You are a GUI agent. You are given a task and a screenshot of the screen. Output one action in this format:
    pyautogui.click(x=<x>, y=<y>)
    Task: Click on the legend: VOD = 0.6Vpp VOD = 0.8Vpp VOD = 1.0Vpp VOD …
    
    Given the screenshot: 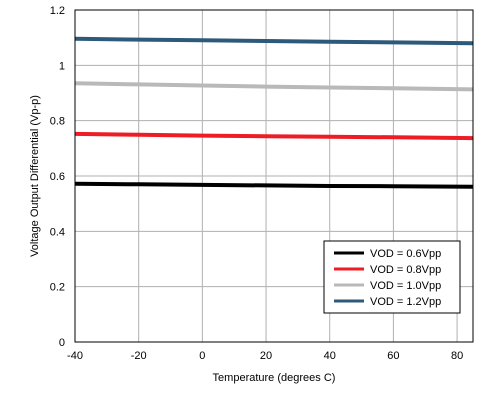 What is the action you would take?
    pyautogui.click(x=392, y=277)
    